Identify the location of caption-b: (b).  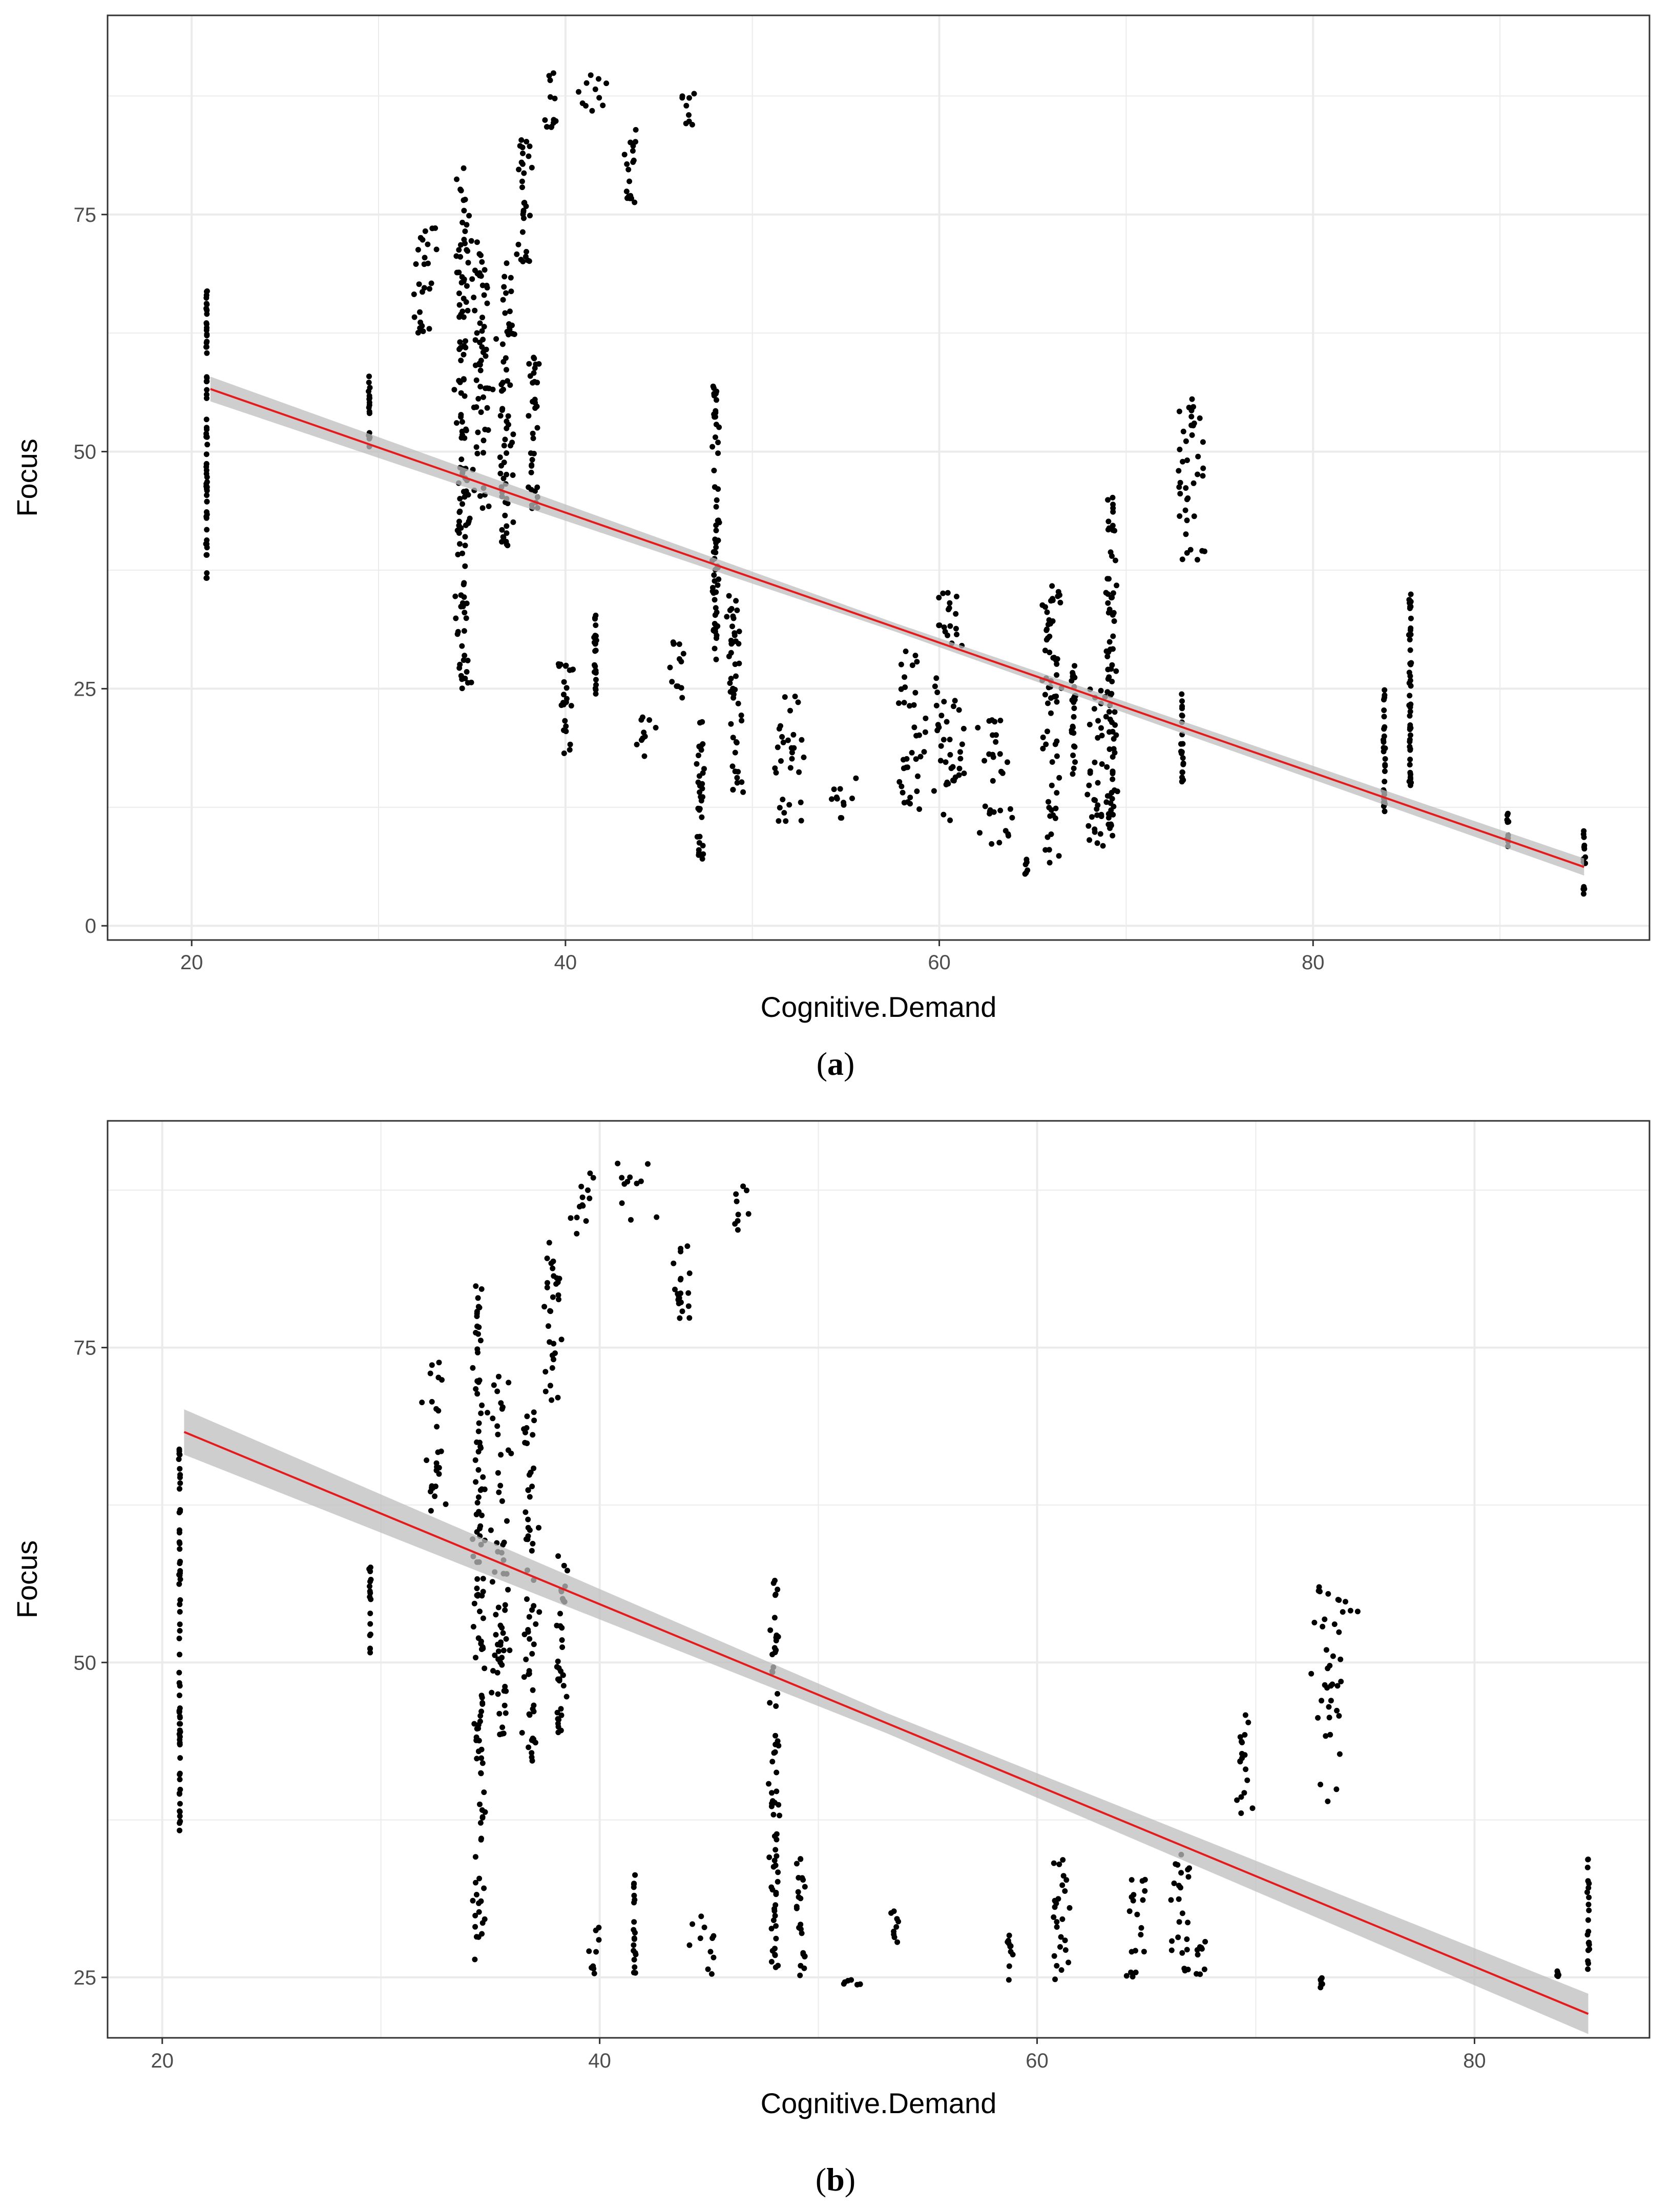
(835, 2179).